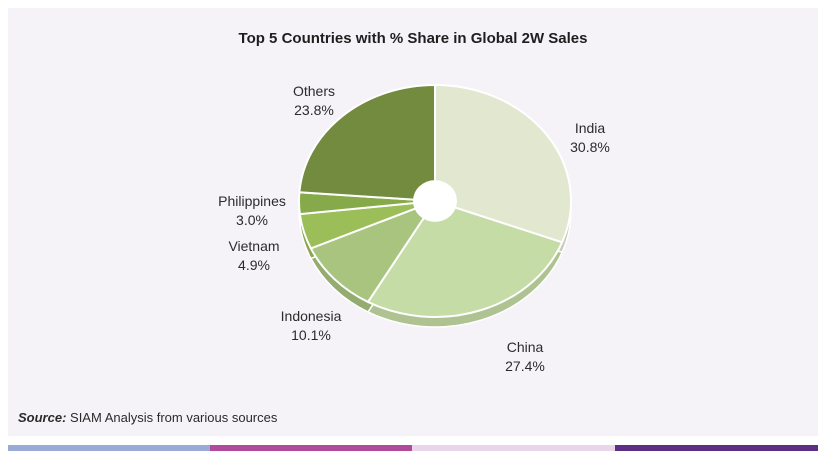  What do you see at coordinates (311, 335) in the screenshot?
I see `slice-label-value: 10.1%` at bounding box center [311, 335].